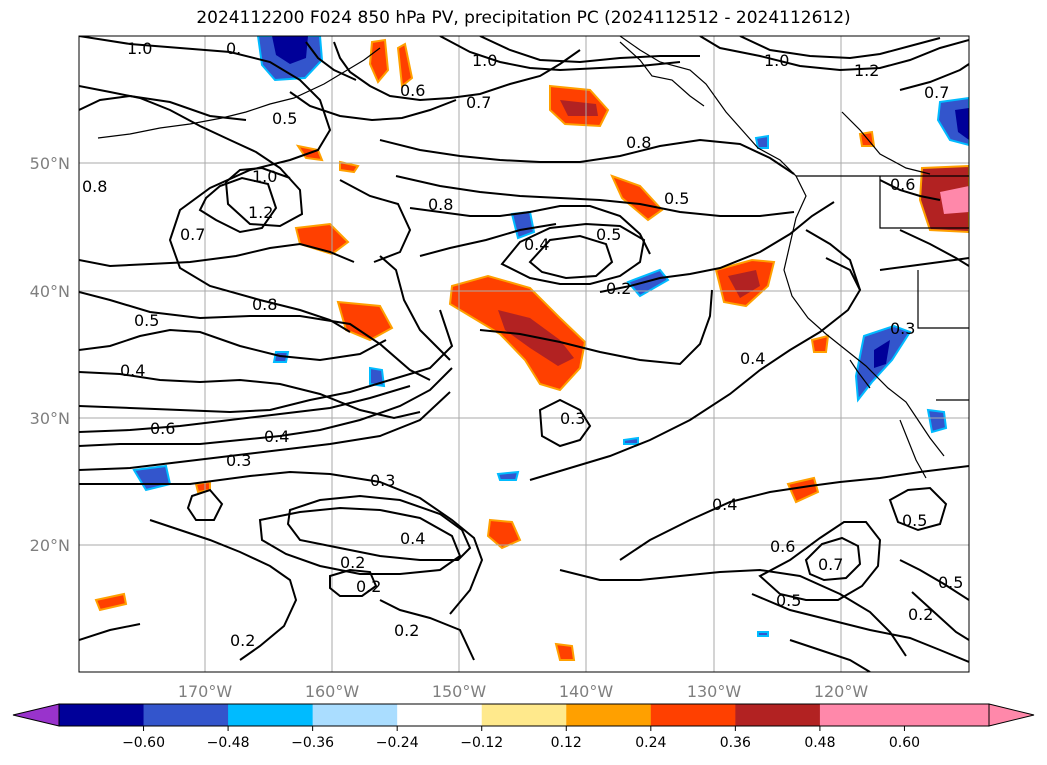 This screenshot has width=1047, height=765. Describe the element at coordinates (1011, 715) in the screenshot. I see `colorbar-extend-max` at that location.